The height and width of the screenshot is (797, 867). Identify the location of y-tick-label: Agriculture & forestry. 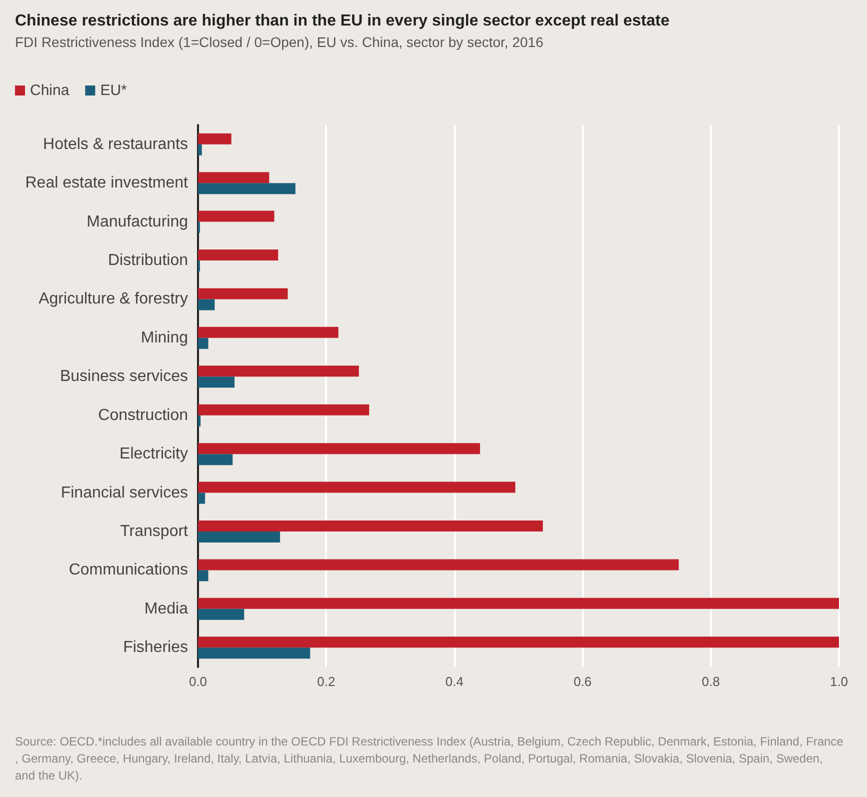
(113, 299).